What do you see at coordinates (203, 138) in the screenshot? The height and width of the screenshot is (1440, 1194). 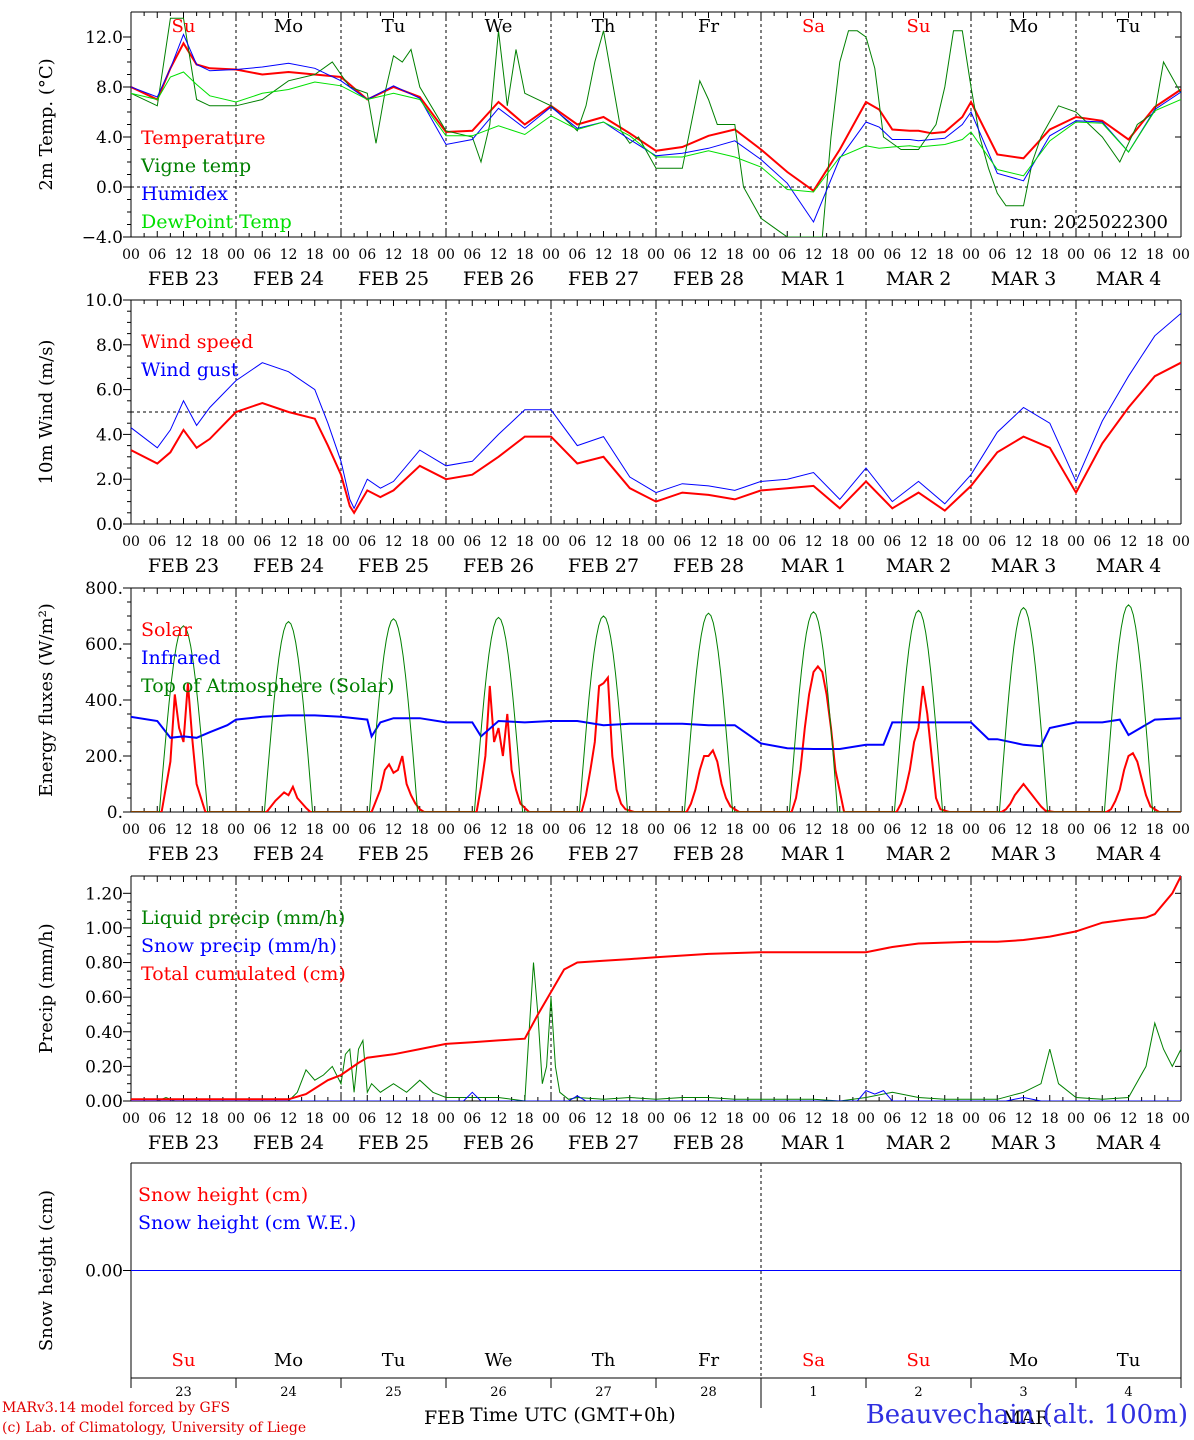 I see `legend-entry: Temperature` at bounding box center [203, 138].